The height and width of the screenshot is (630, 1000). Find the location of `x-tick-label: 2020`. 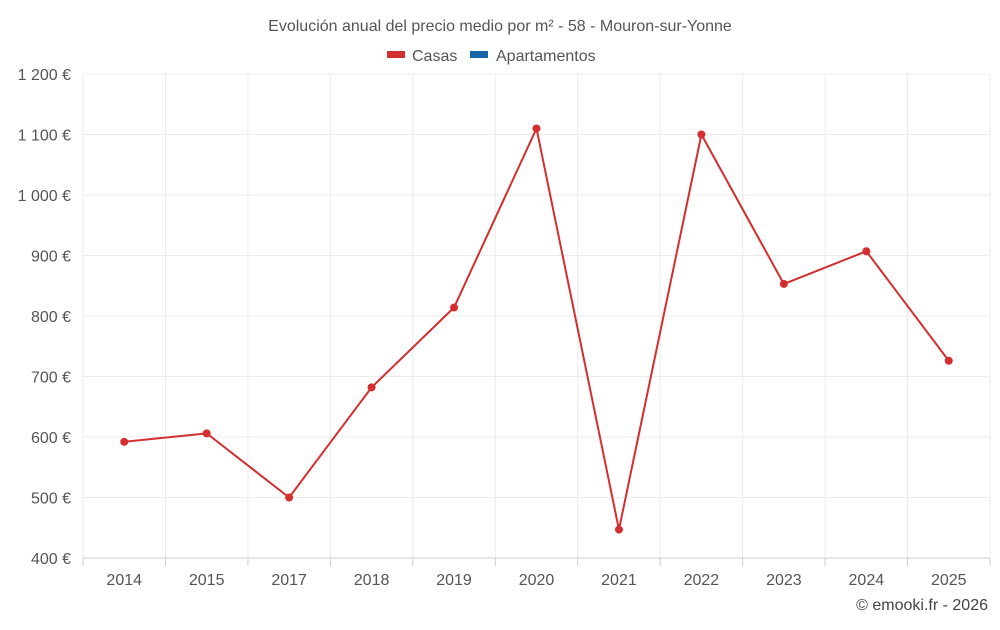

x-tick-label: 2020 is located at coordinates (537, 580).